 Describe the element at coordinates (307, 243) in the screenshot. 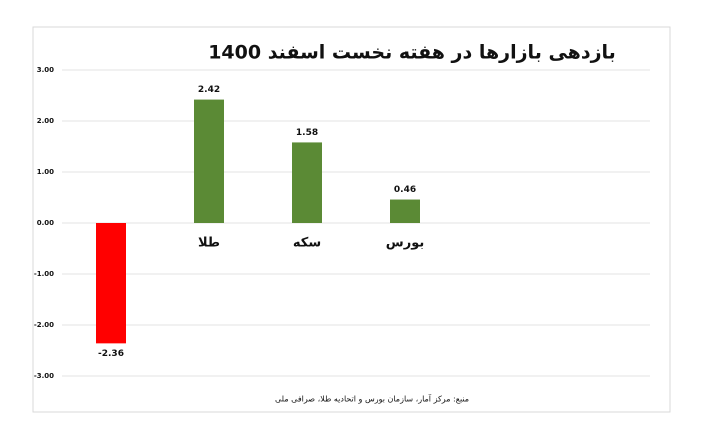

I see `x-tick-label: سکه` at that location.